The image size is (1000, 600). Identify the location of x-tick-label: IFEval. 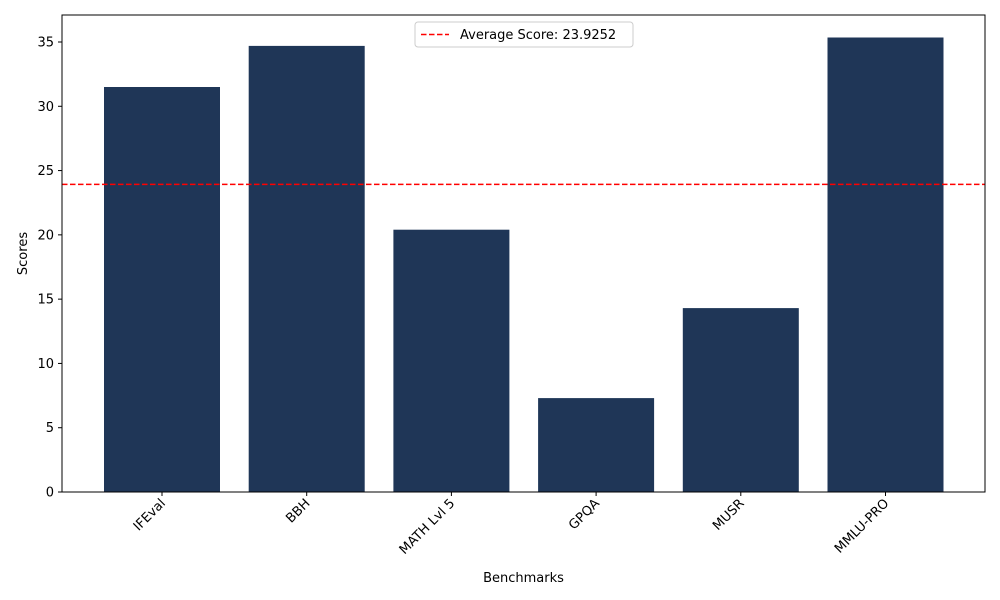
(150, 515).